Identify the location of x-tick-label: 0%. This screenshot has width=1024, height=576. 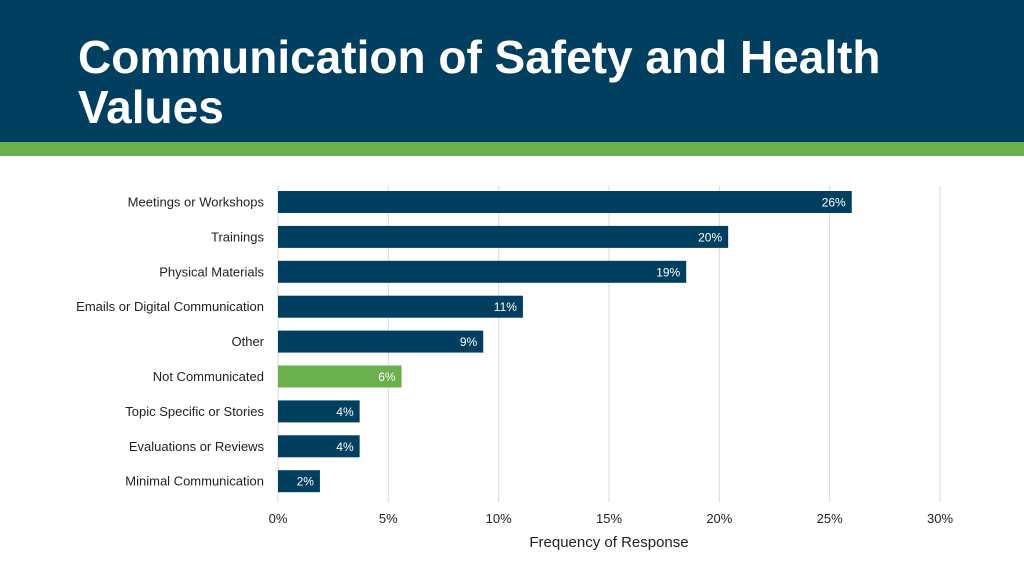
(278, 518).